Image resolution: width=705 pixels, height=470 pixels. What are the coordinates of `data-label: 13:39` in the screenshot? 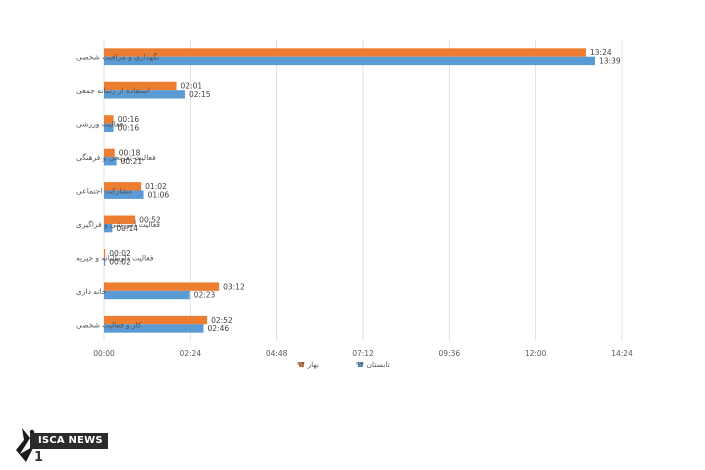 It's located at (610, 61).